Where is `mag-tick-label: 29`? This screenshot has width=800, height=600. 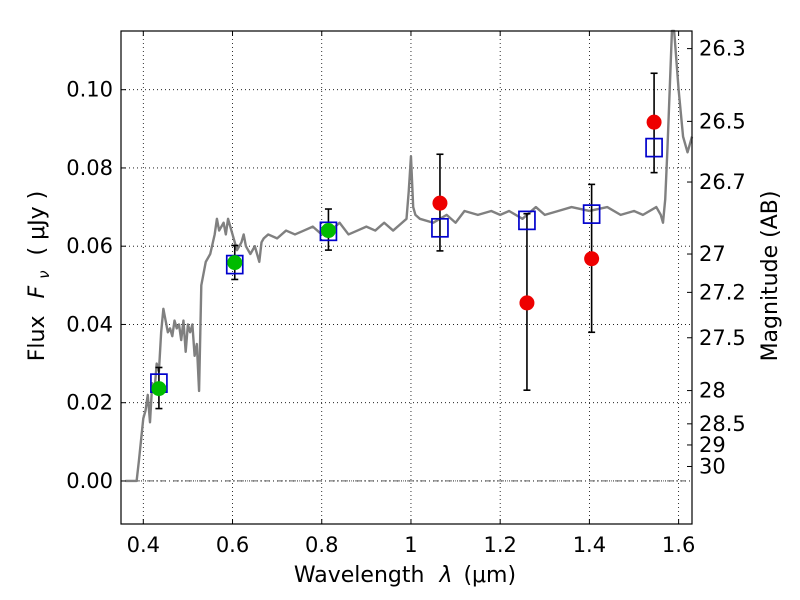
mag-tick-label: 29 is located at coordinates (712, 445).